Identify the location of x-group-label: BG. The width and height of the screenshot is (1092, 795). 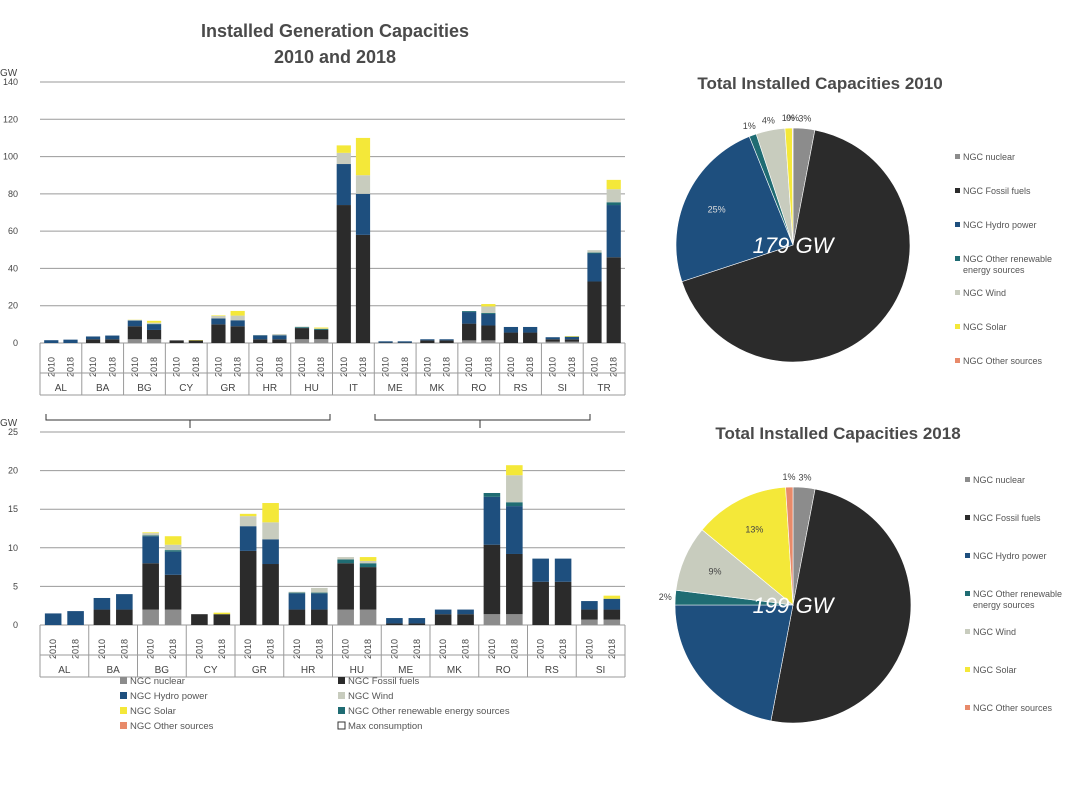
(144, 388).